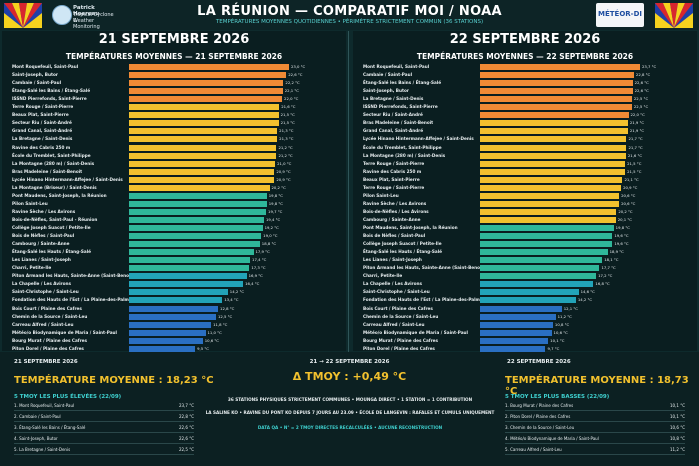 The height and width of the screenshot is (466, 699). I want to click on bar-row: Cambourg / Sainte-Anne 20,1 °C, so click(525, 220).